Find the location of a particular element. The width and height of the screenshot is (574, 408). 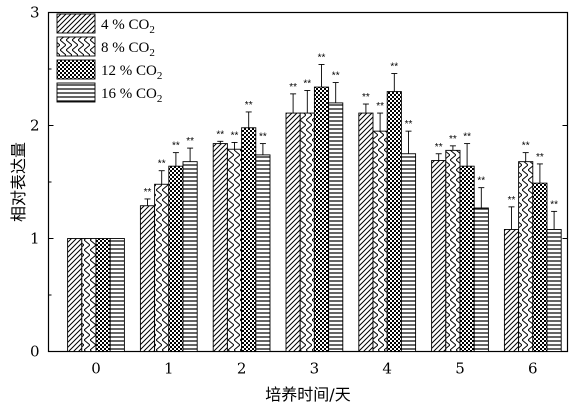

x-tick-label: 0 is located at coordinates (96, 369).